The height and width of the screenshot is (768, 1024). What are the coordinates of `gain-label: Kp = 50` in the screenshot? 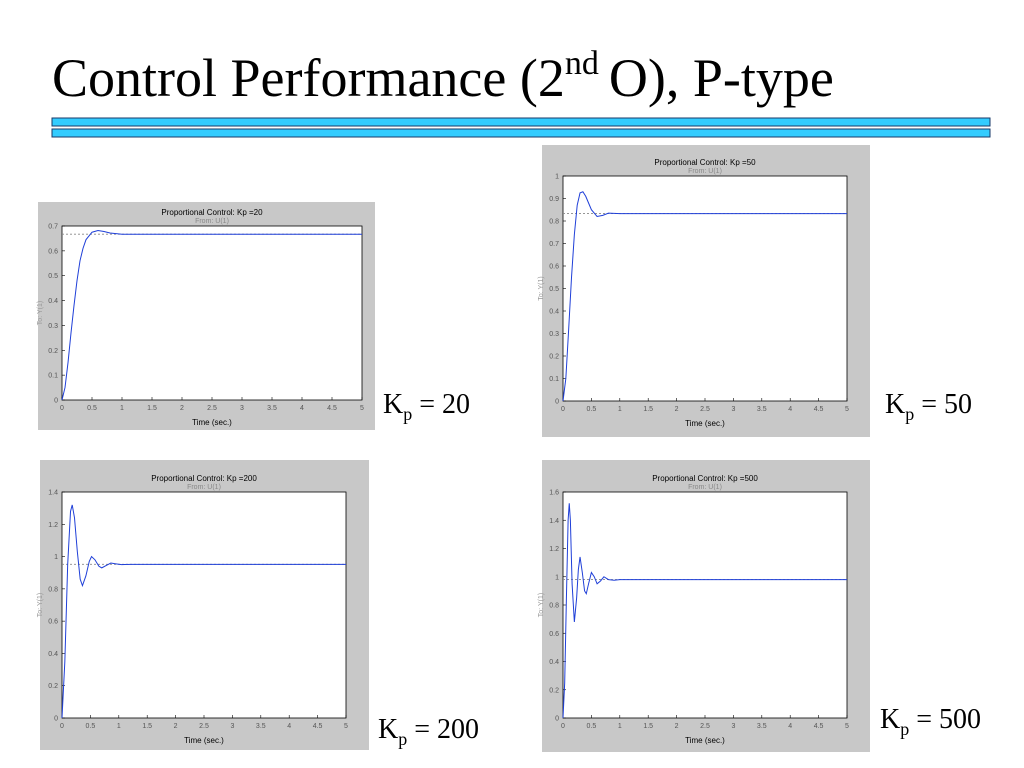 It's located at (928, 406).